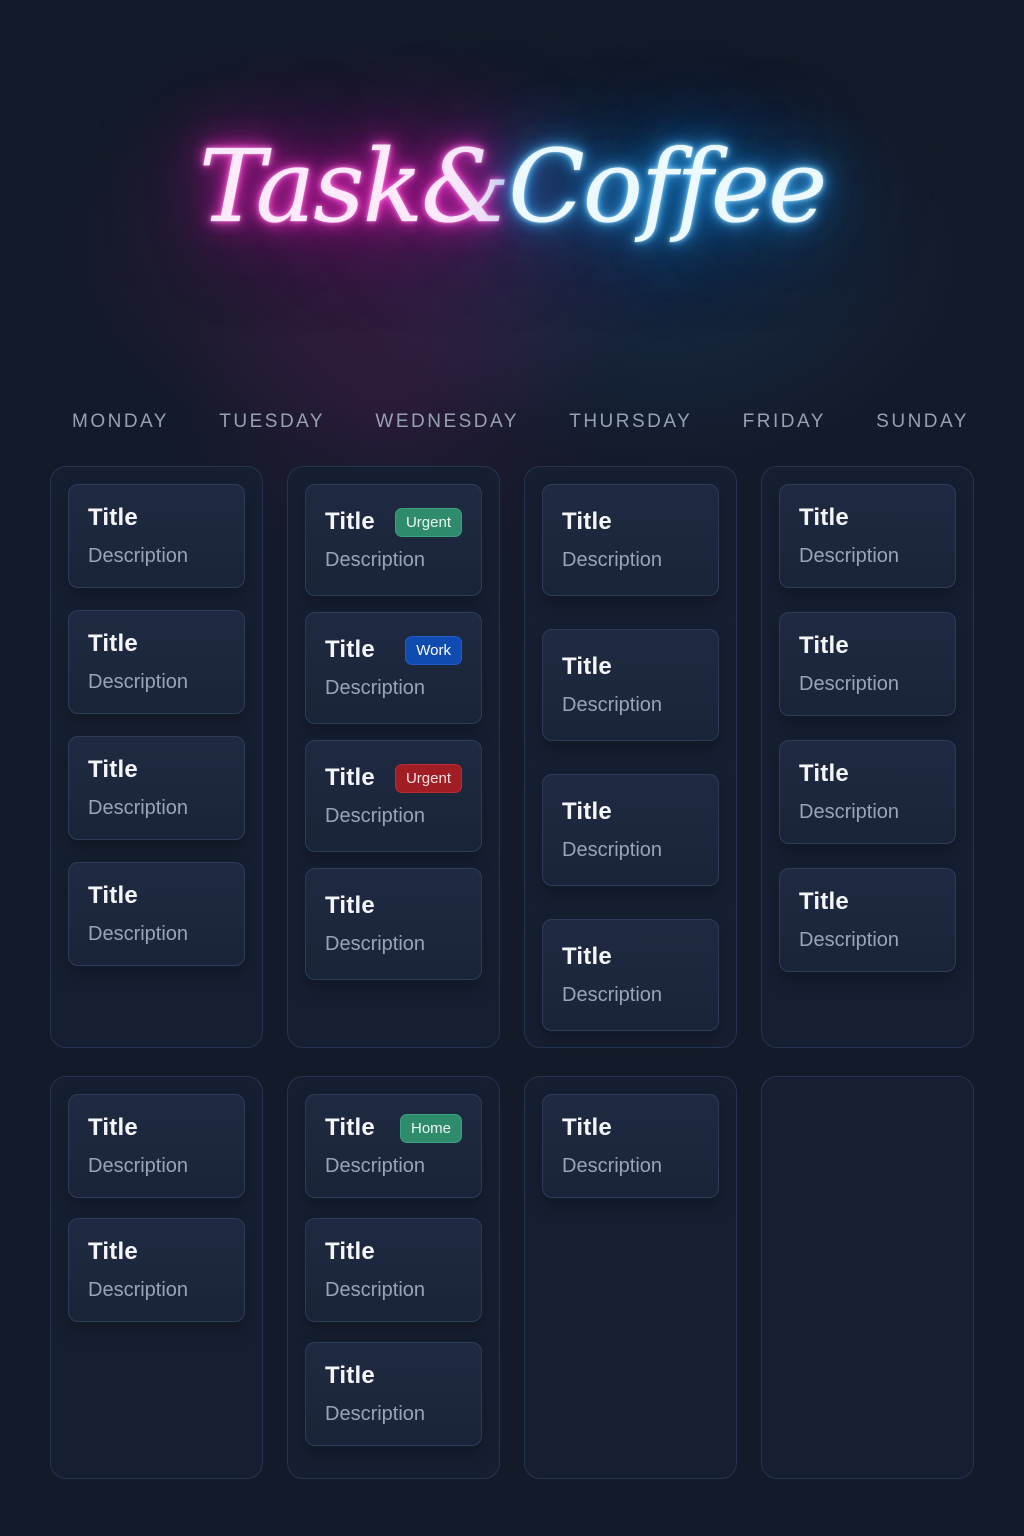 This screenshot has height=1536, width=1024. What do you see at coordinates (430, 1128) in the screenshot?
I see `home-badge: Home` at bounding box center [430, 1128].